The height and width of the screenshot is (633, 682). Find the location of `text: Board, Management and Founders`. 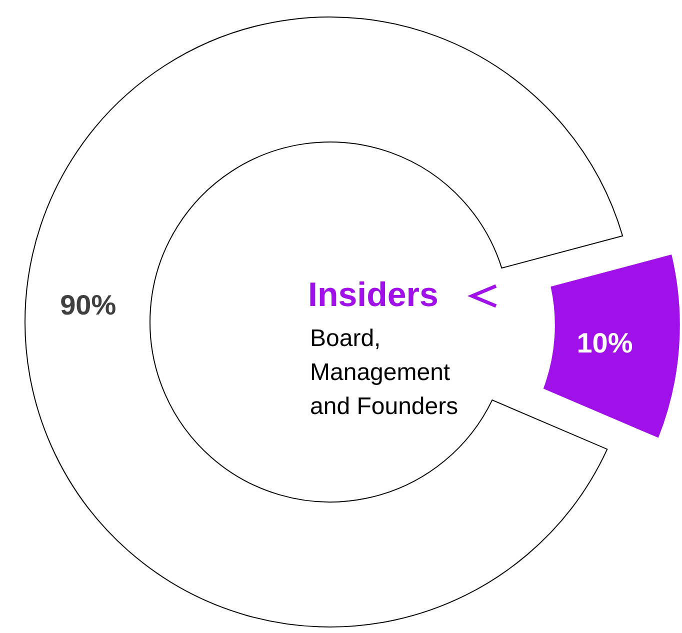

text: Board, Management and Founders is located at coordinates (384, 372).